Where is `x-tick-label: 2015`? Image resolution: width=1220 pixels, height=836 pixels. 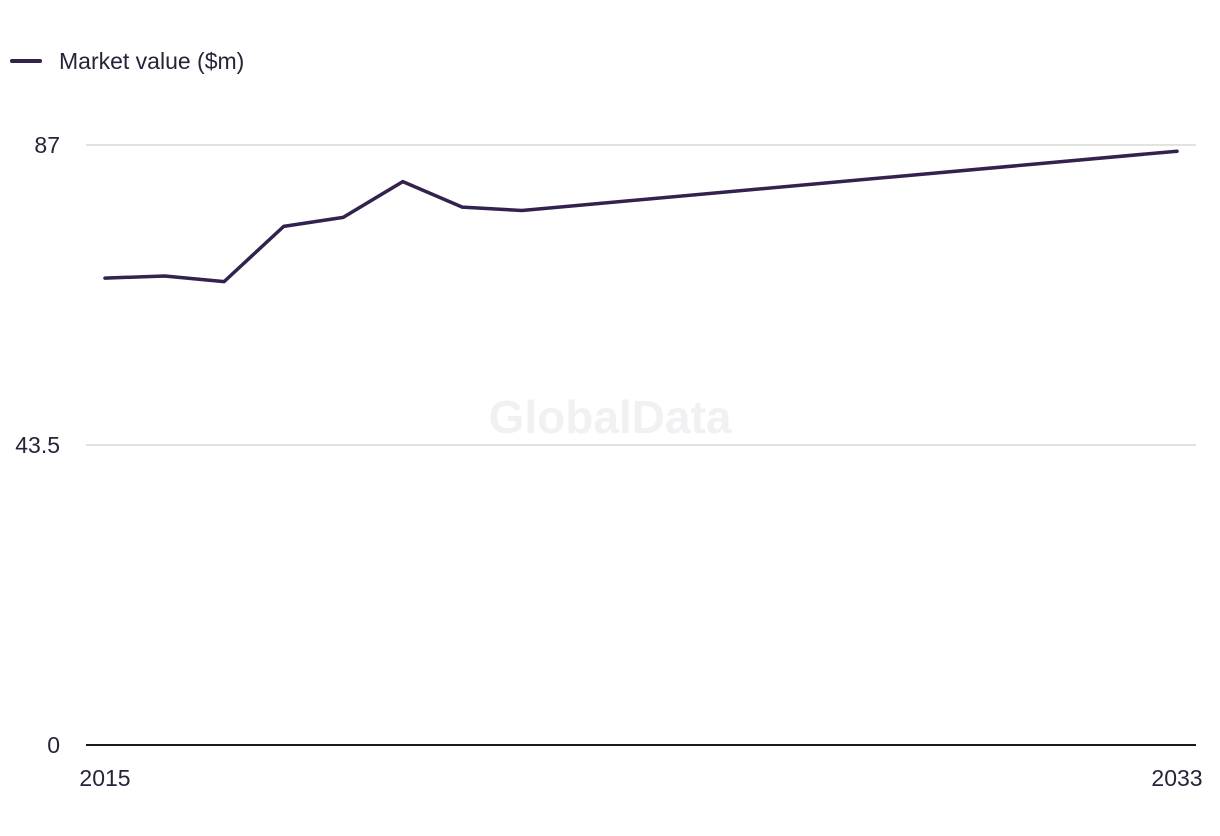 x-tick-label: 2015 is located at coordinates (104, 778).